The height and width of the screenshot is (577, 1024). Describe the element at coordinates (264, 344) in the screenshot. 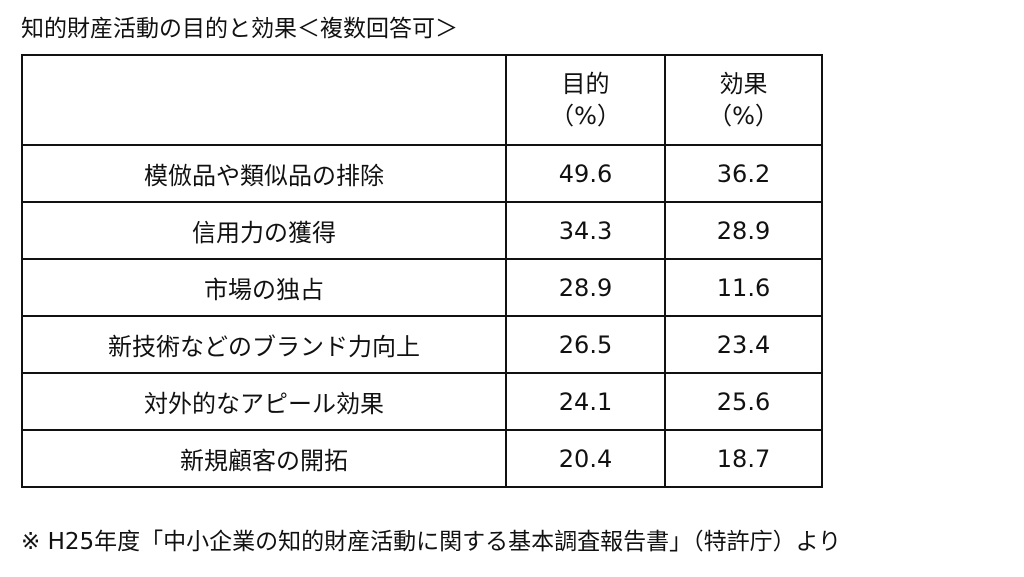

I see `row-label: 新技術などのブランド力向上` at that location.